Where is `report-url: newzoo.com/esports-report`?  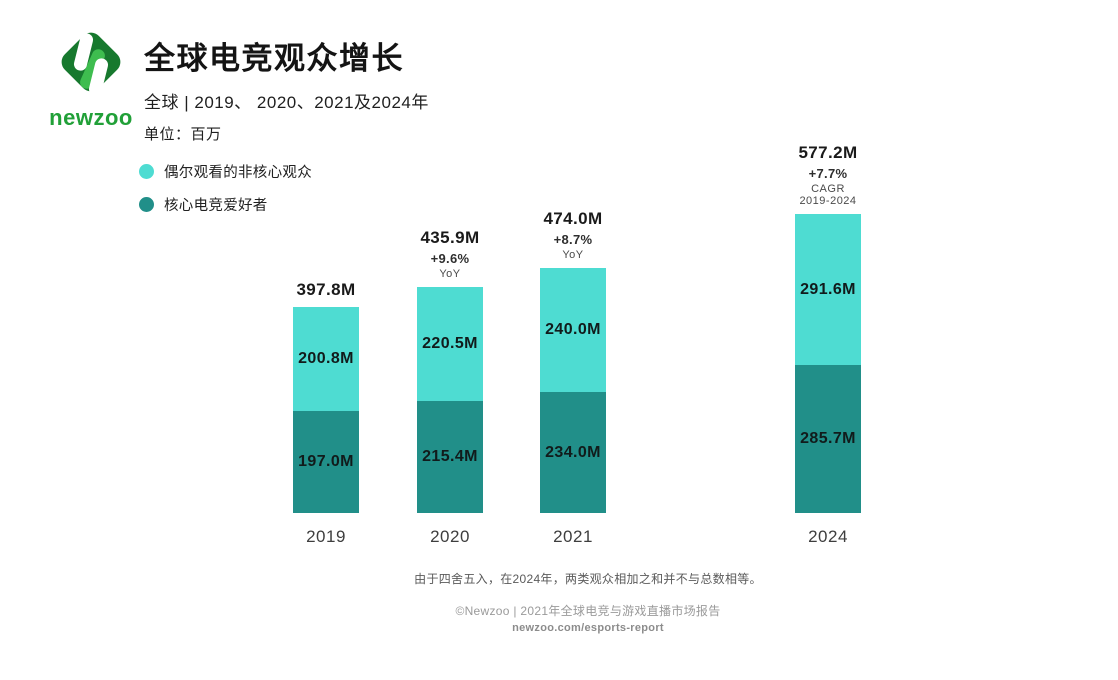 report-url: newzoo.com/esports-report is located at coordinates (588, 628).